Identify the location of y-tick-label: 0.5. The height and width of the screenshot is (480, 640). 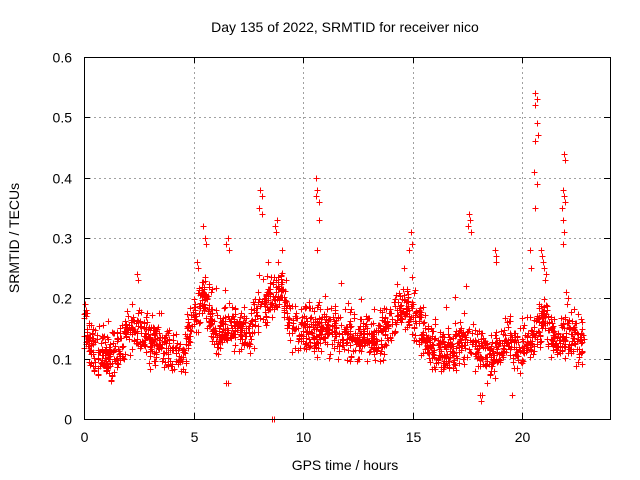
(63, 118).